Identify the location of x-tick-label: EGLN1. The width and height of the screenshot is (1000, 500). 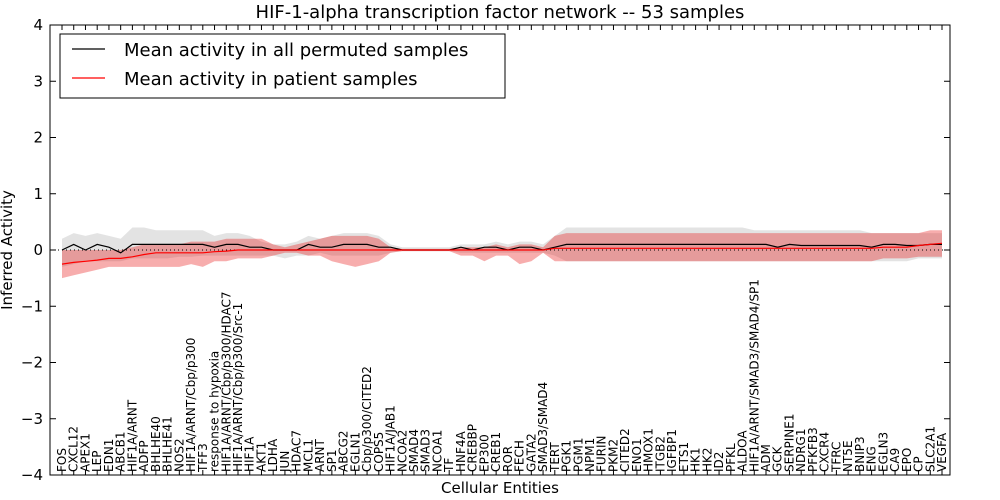
(355, 452).